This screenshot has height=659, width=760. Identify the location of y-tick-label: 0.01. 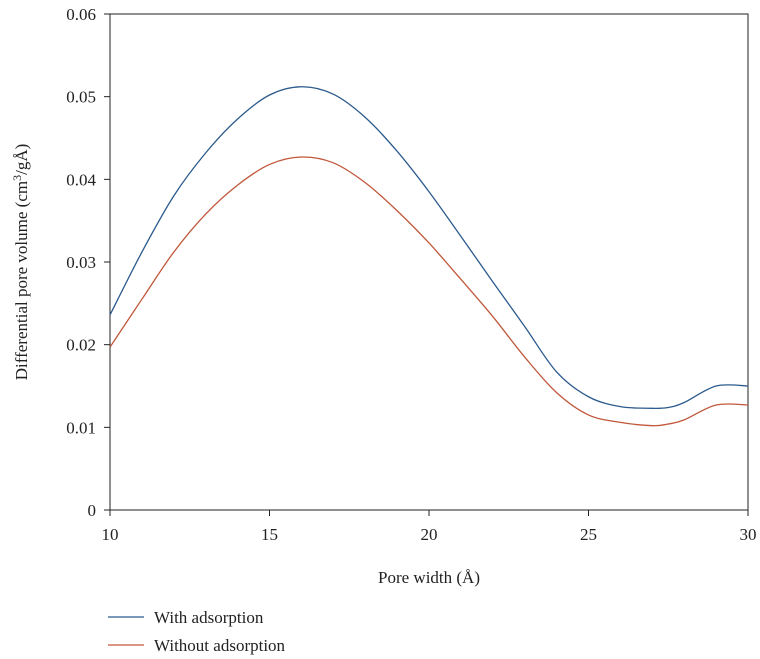
(81, 427).